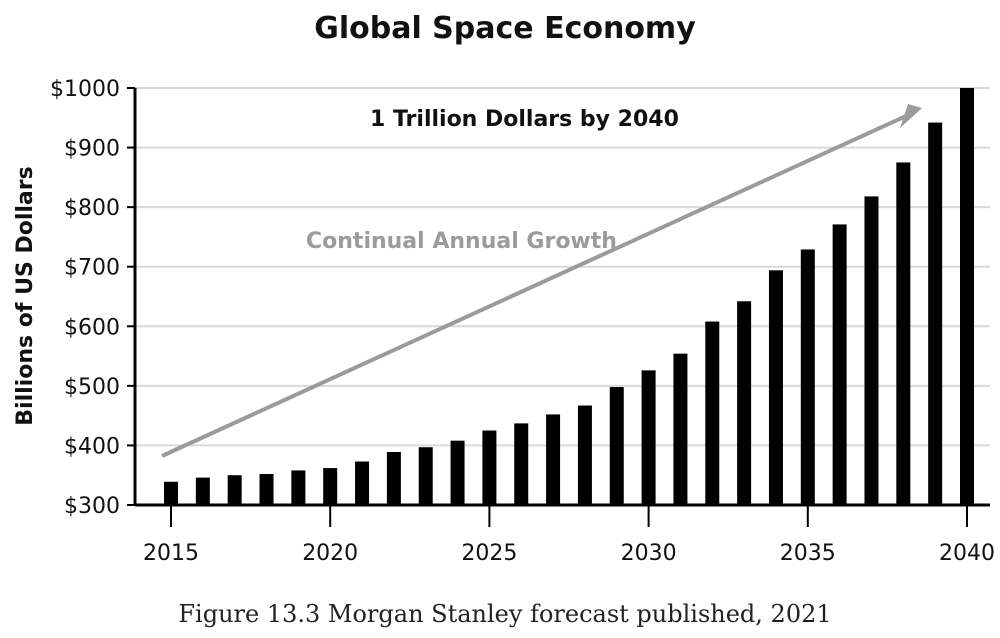 This screenshot has width=1000, height=638. What do you see at coordinates (92, 446) in the screenshot?
I see `y-tick-label: $400` at bounding box center [92, 446].